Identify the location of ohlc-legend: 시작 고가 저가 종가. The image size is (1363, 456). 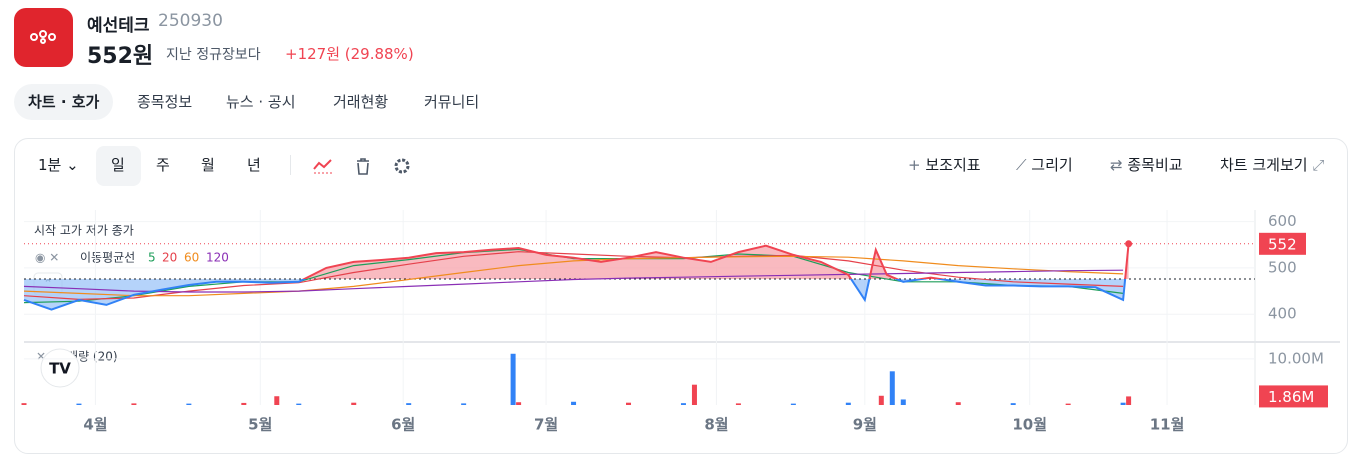
(84, 231).